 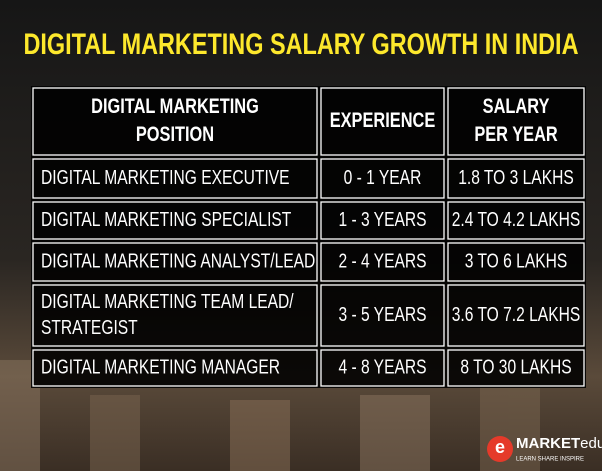 I want to click on experience-cell: 4 - 8 YEARS, so click(x=382, y=366).